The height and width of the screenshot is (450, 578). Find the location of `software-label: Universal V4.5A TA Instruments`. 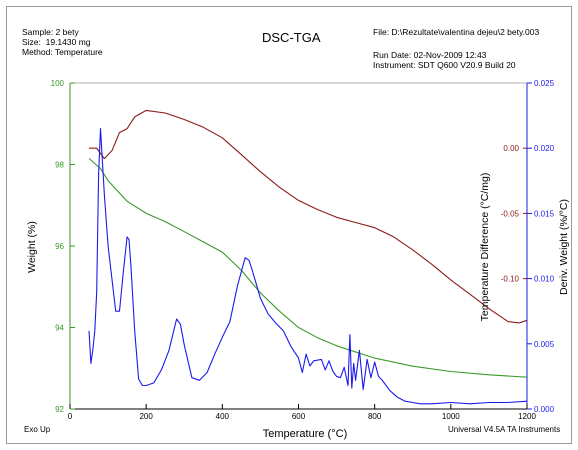

software-label: Universal V4.5A TA Instruments is located at coordinates (504, 429).